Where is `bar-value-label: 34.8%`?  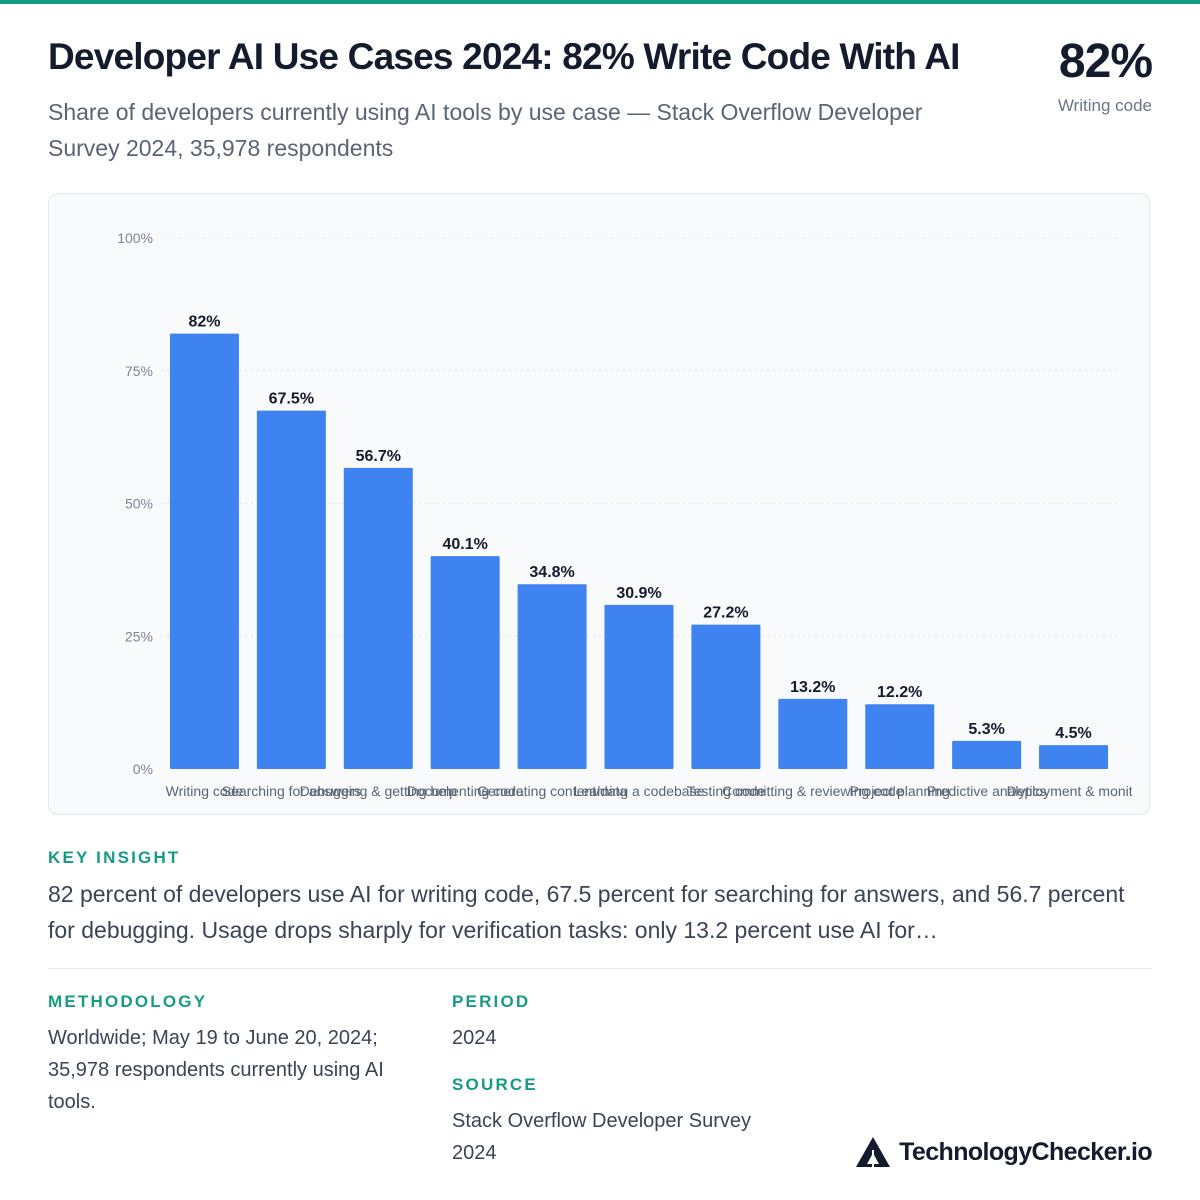 bar-value-label: 34.8% is located at coordinates (551, 572).